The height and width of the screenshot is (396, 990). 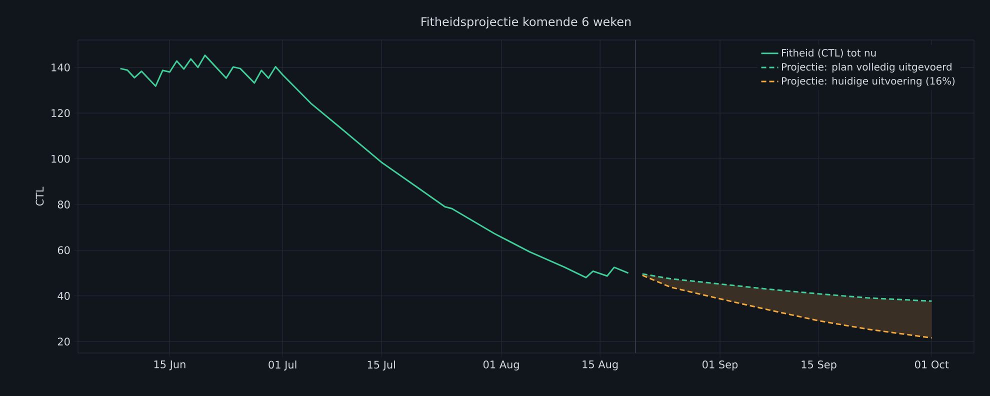 What do you see at coordinates (868, 81) in the screenshot?
I see `legend-label: Projectie: huidige uitvoering (16%)` at bounding box center [868, 81].